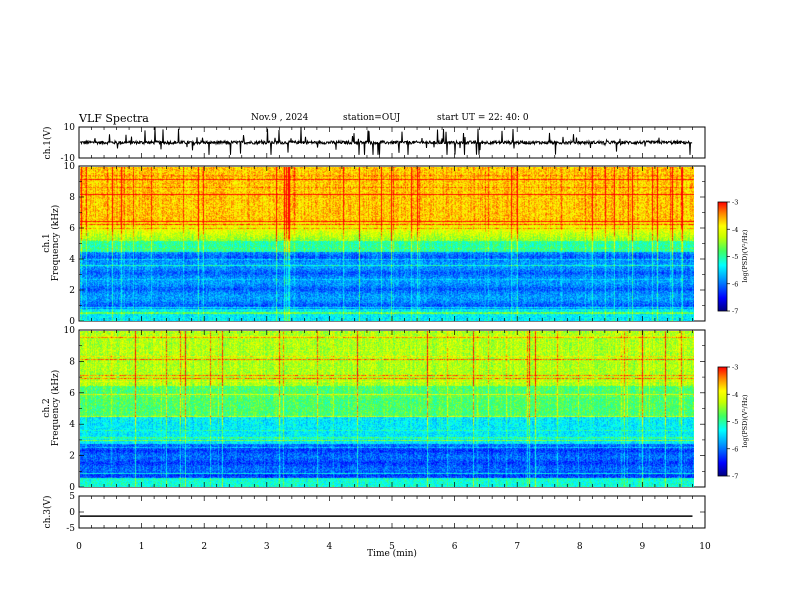 The height and width of the screenshot is (612, 792). What do you see at coordinates (280, 118) in the screenshot?
I see `date-label: Nov.9 , 2024` at bounding box center [280, 118].